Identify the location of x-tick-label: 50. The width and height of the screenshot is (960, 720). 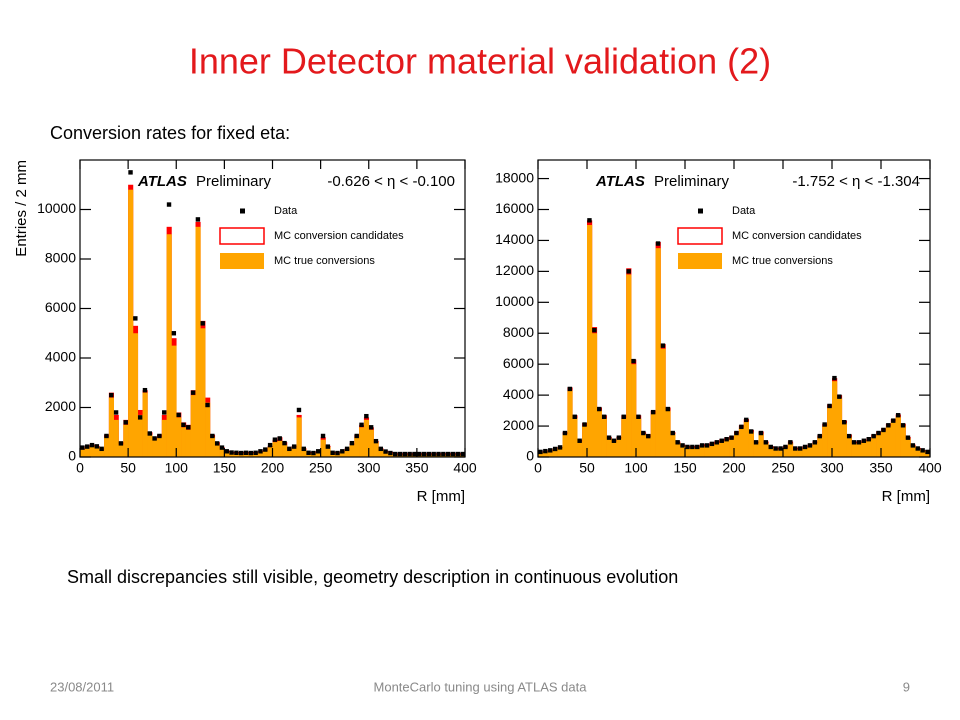
(587, 468).